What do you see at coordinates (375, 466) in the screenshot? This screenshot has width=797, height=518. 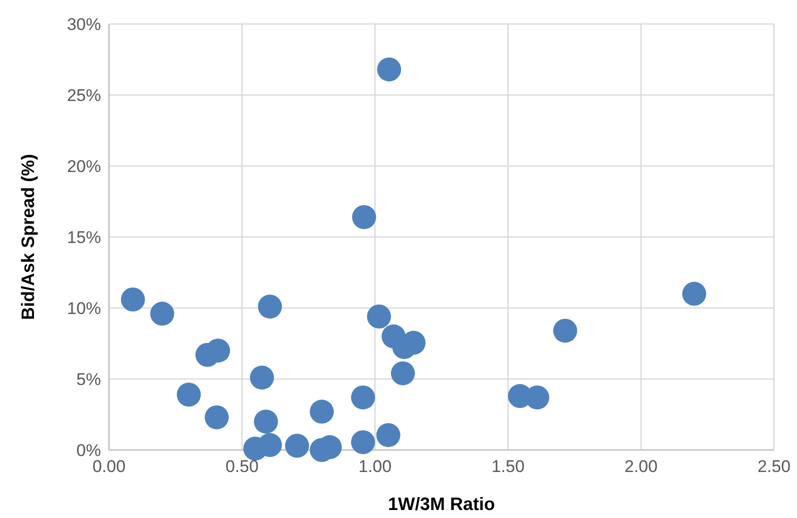 I see `x-tick-label: 1.00` at bounding box center [375, 466].